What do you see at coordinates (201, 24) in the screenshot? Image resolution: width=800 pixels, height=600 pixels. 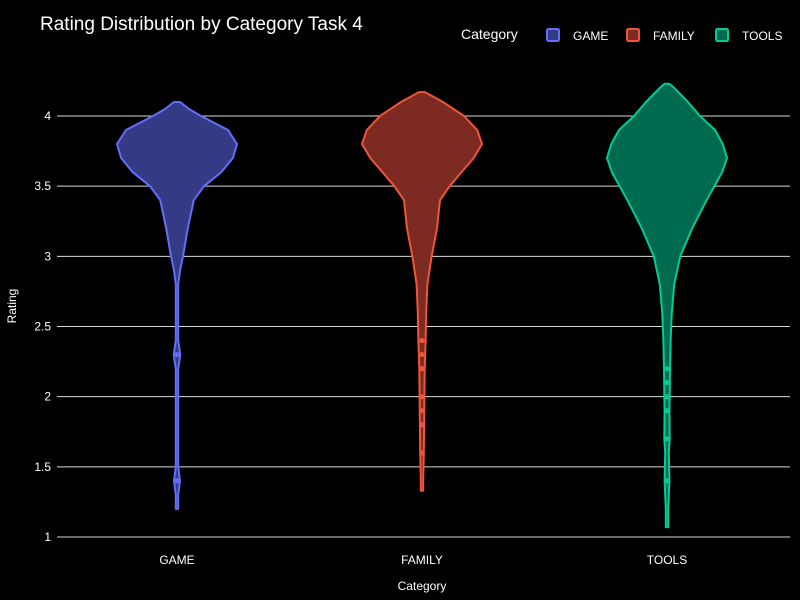 I see `chart-title: Rating Distribution by Category Task 4` at bounding box center [201, 24].